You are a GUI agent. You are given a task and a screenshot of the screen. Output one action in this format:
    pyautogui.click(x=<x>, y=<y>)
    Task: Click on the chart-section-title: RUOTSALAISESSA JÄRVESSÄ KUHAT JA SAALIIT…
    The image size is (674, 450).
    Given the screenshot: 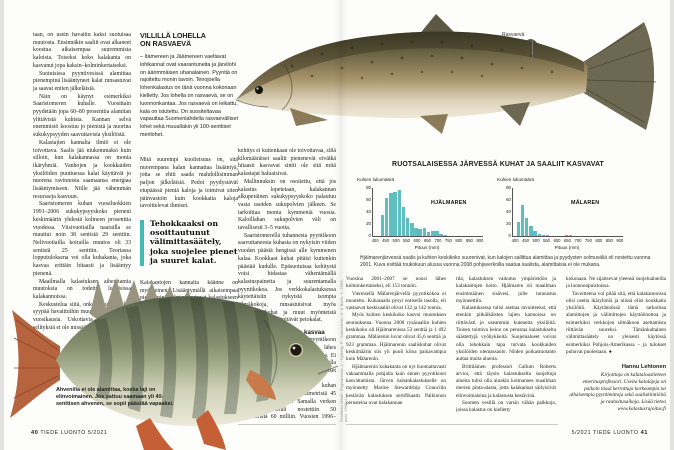 What is the action you would take?
    pyautogui.click(x=498, y=163)
    